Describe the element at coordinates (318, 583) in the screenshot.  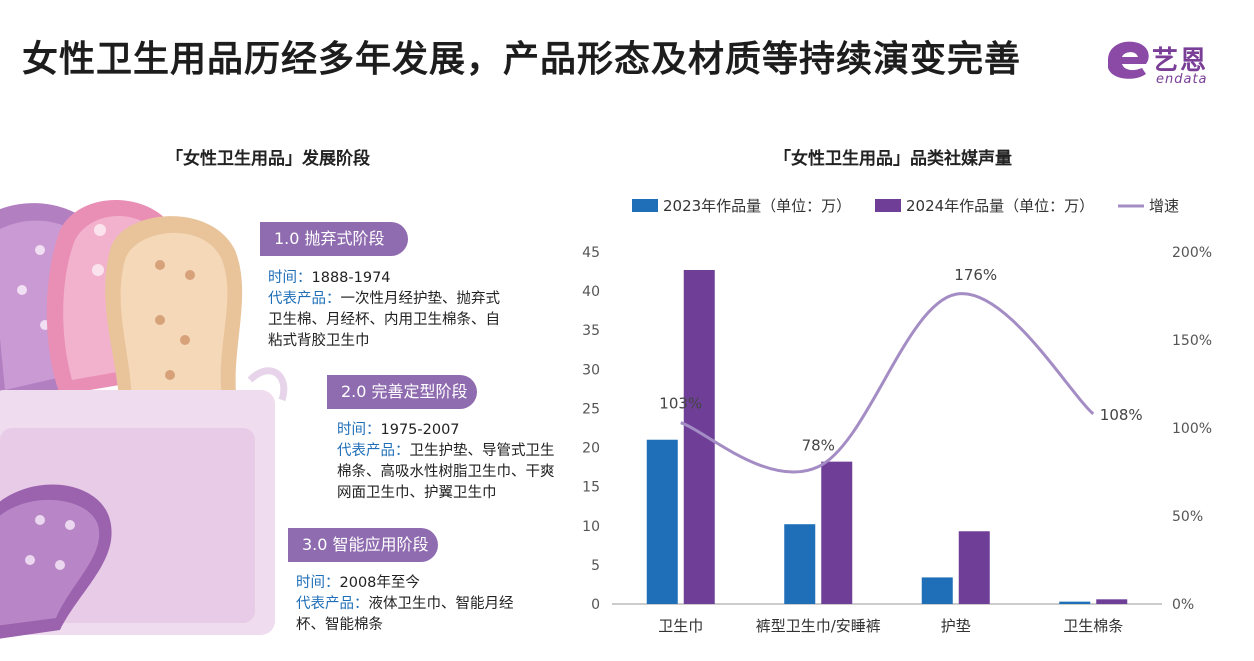
I see `stage-3-time-label: 时间：` at that location.